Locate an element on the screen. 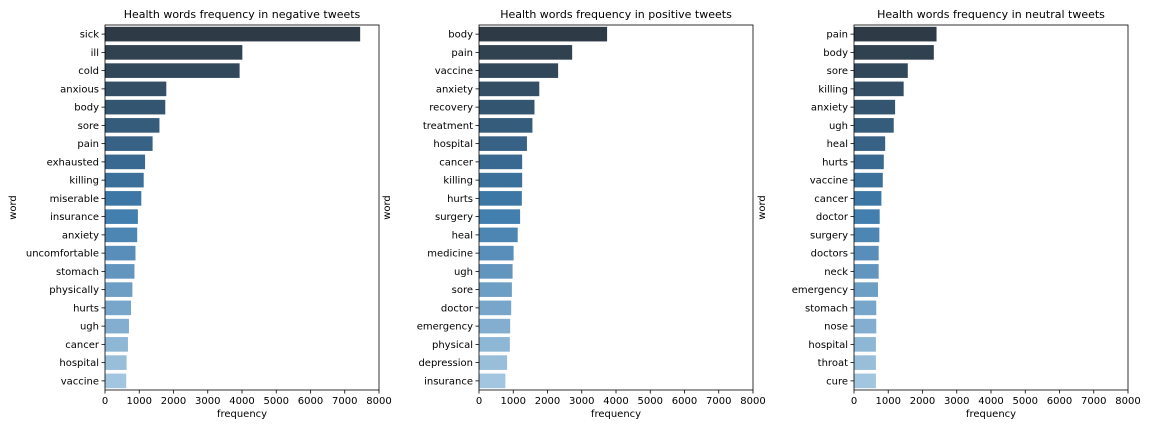 The width and height of the screenshot is (1152, 432). y-tick-label: sick is located at coordinates (89, 35).